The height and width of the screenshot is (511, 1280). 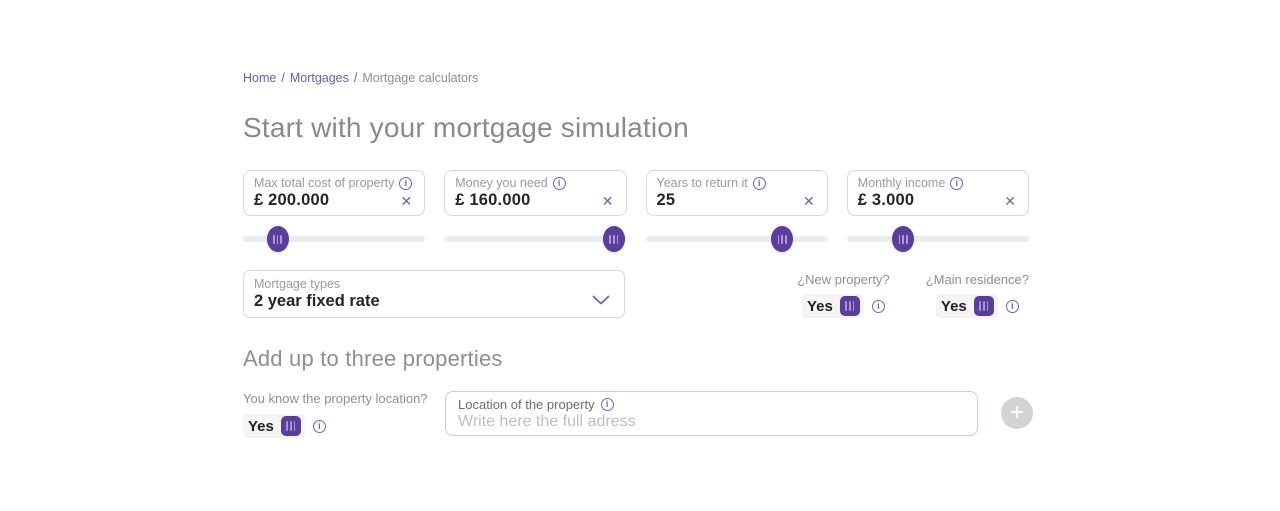 I want to click on main-residence-toggle: Yes, so click(x=966, y=306).